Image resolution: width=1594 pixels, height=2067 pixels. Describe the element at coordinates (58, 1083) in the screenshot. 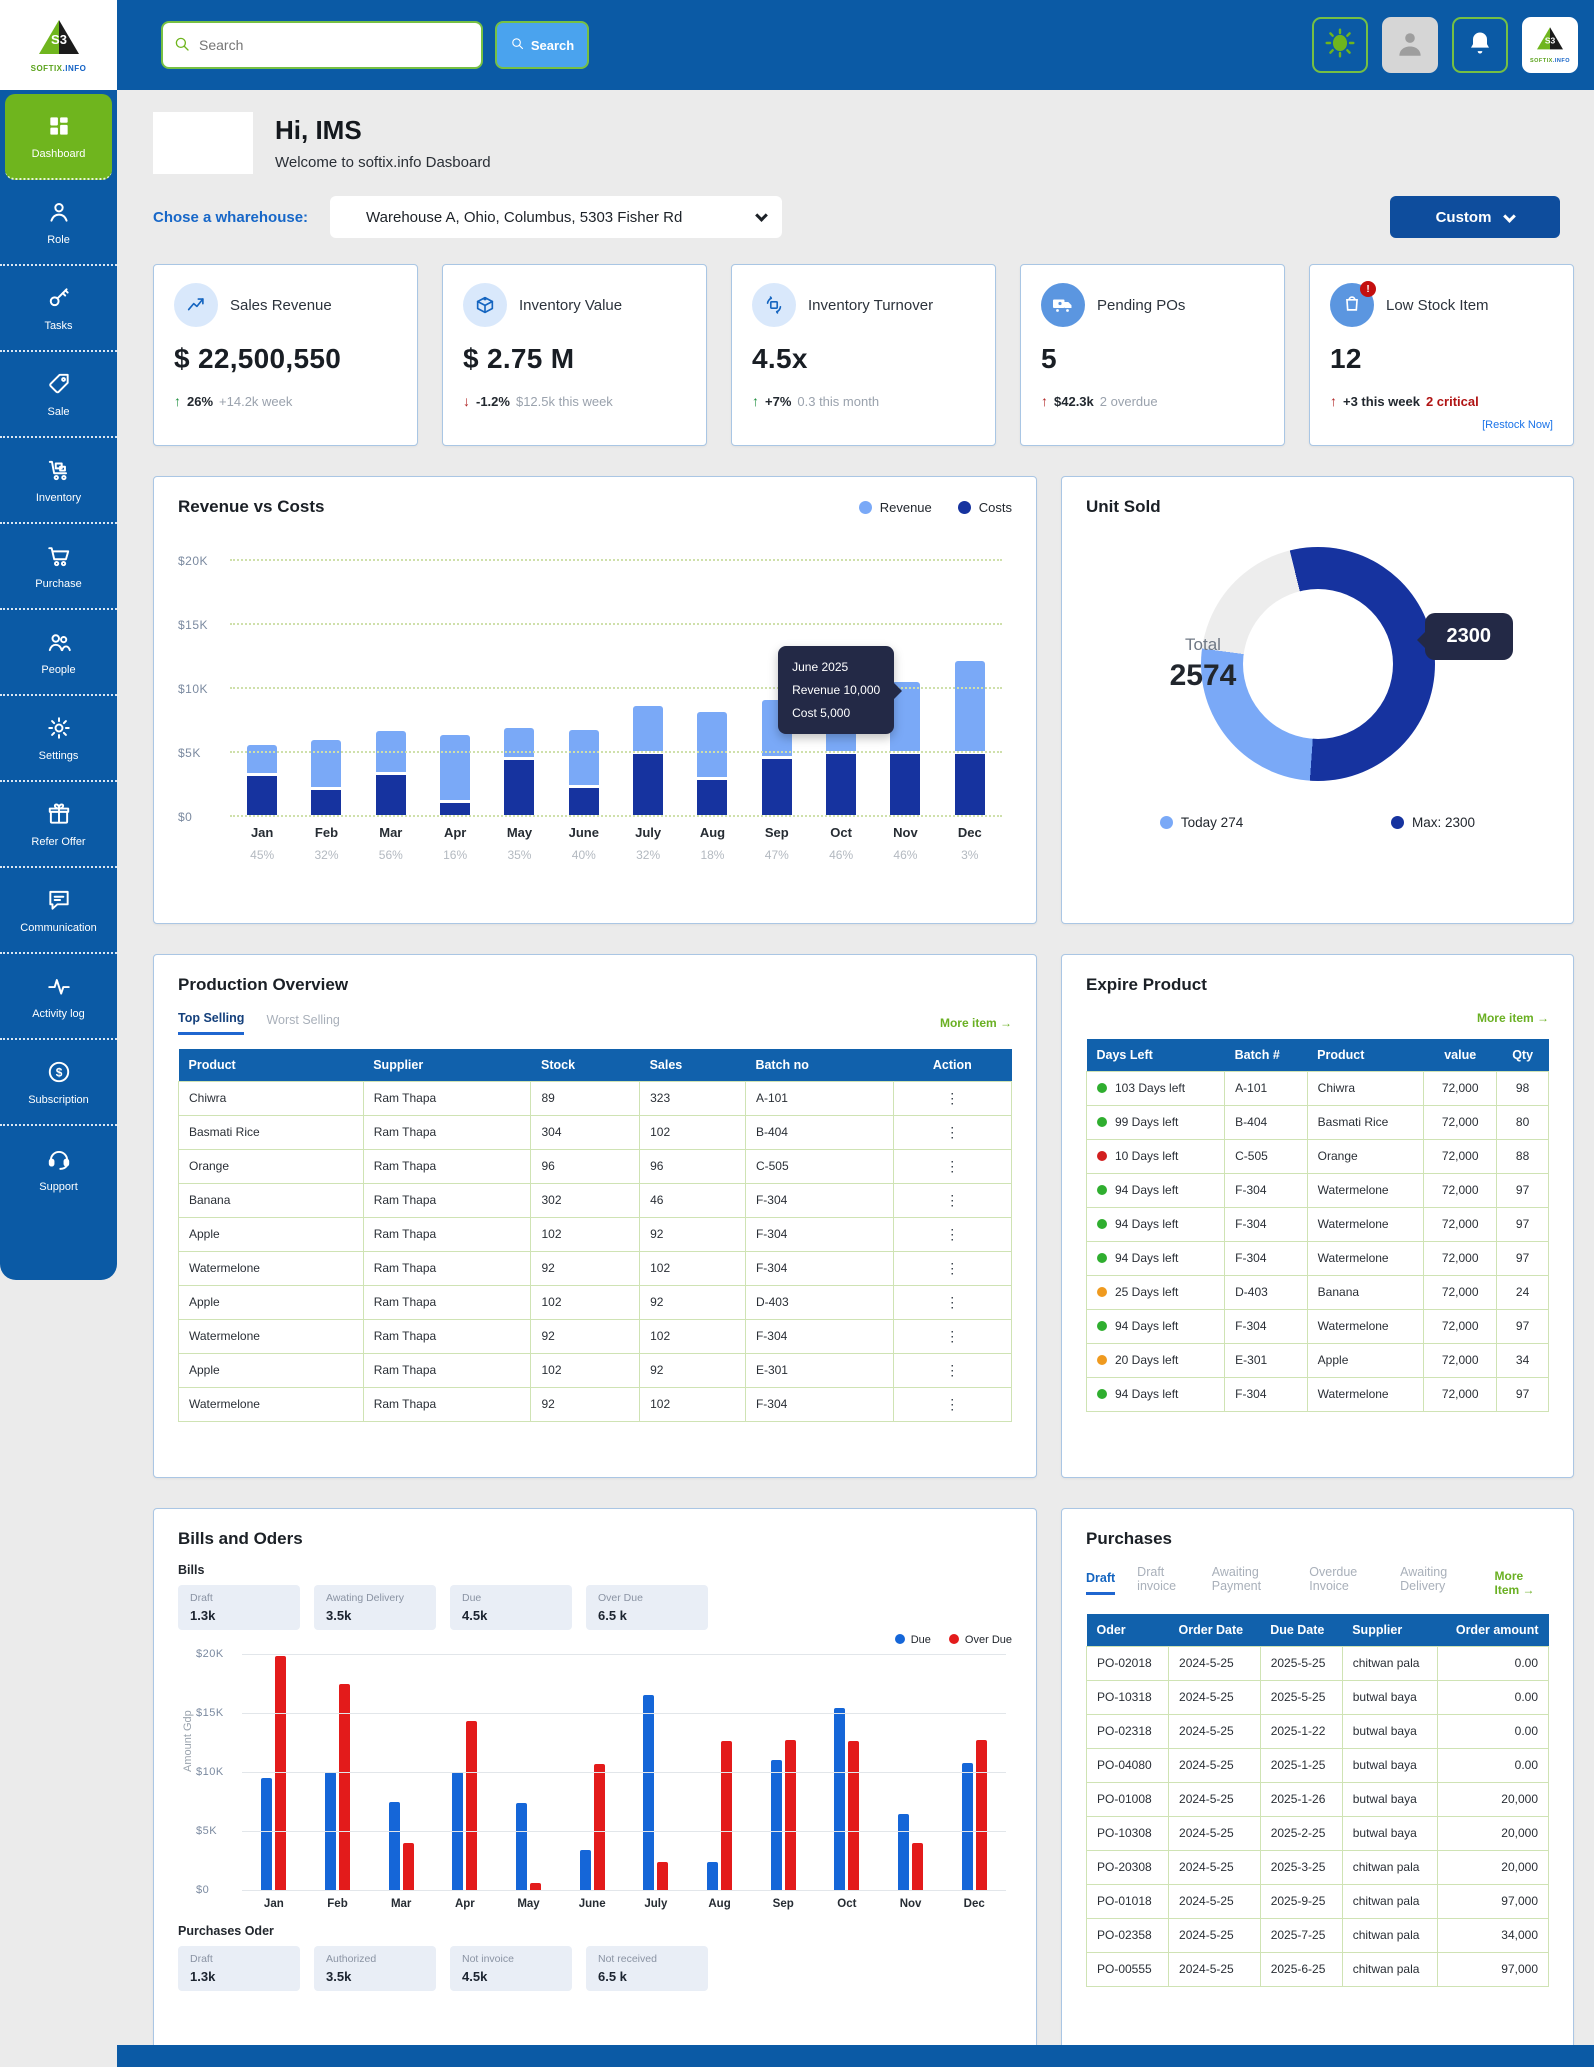

I see `sidebar-item: $ Subscription` at that location.